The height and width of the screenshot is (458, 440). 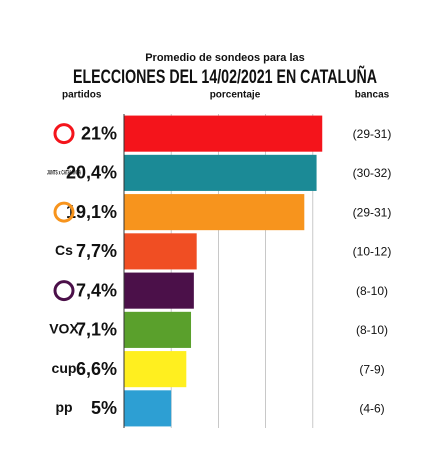 I want to click on value-label: 19,1%, so click(x=91, y=212).